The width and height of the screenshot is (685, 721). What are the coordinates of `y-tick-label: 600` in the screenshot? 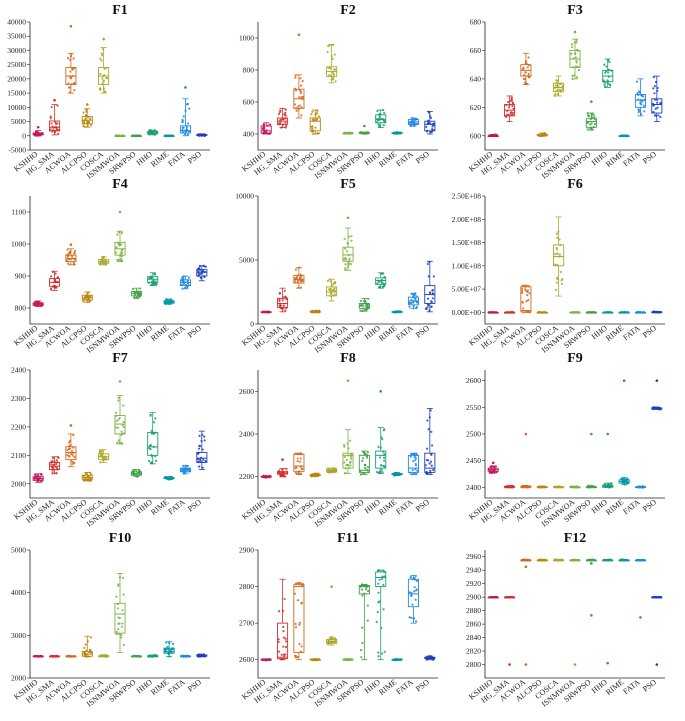 It's located at (476, 135).